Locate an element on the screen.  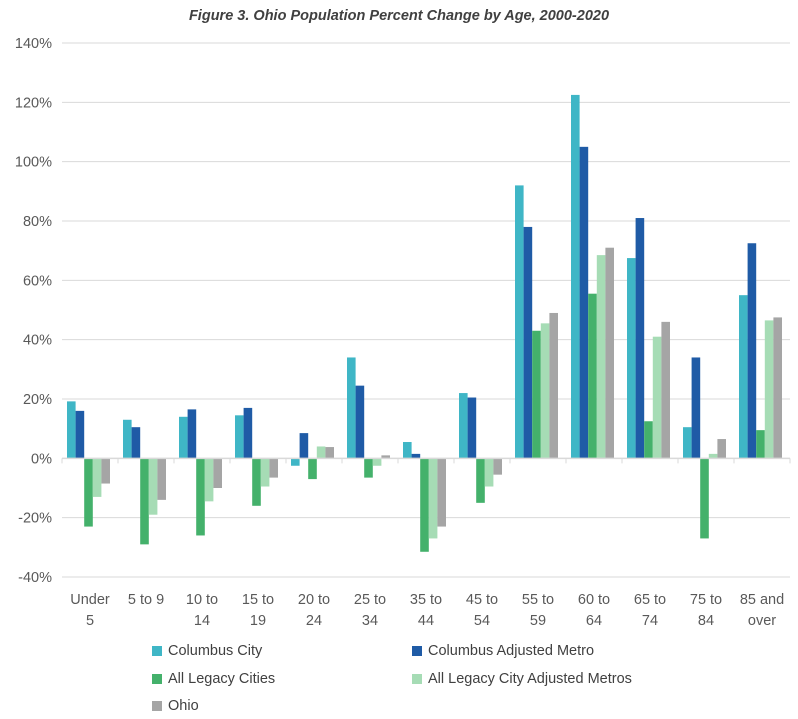
y-tick-label: 100% is located at coordinates (33, 163).